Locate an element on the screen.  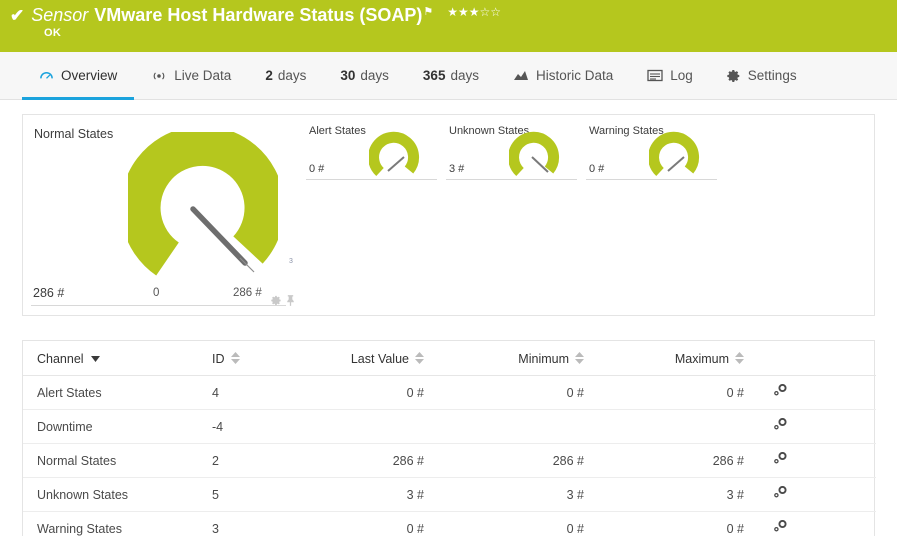
column-header-channel-label: Channel is located at coordinates (60, 358).